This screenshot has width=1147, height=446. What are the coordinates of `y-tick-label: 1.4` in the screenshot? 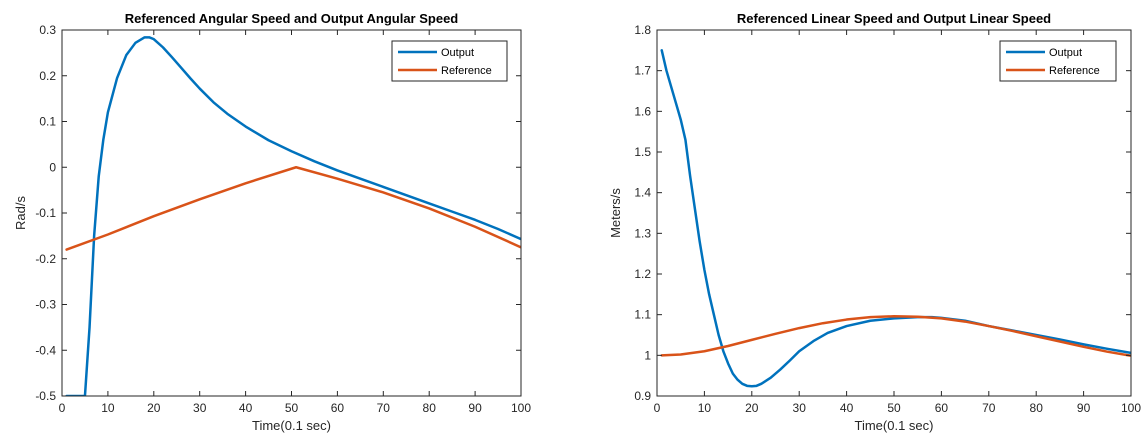 It's located at (642, 193).